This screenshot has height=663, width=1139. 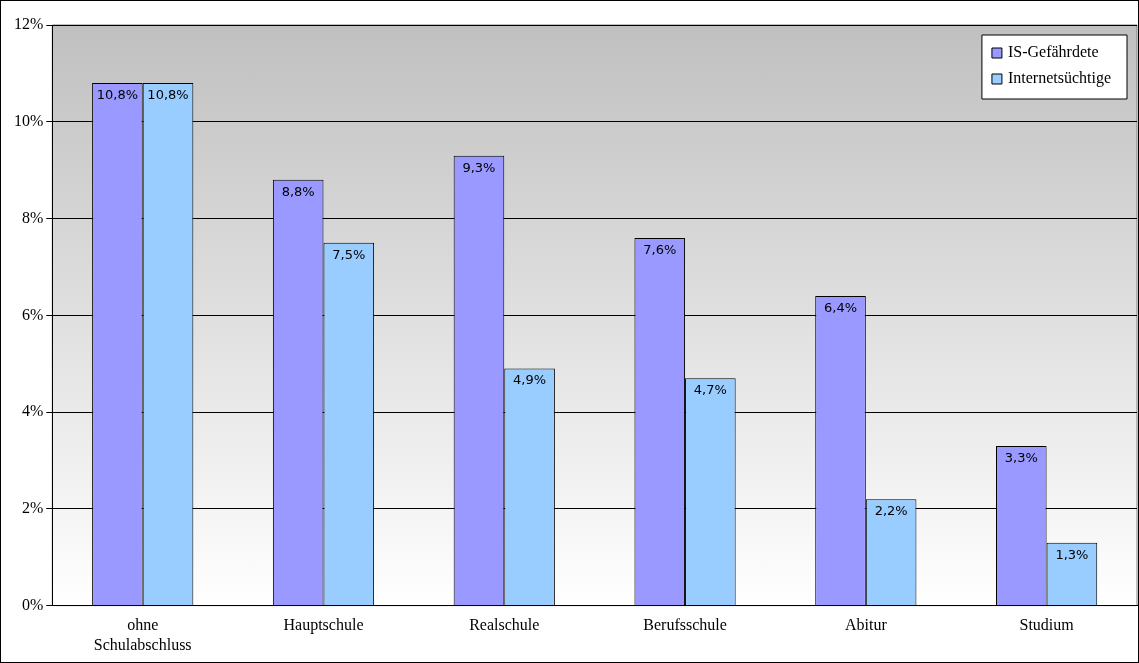 What do you see at coordinates (1047, 625) in the screenshot?
I see `x-tick-label: Studium` at bounding box center [1047, 625].